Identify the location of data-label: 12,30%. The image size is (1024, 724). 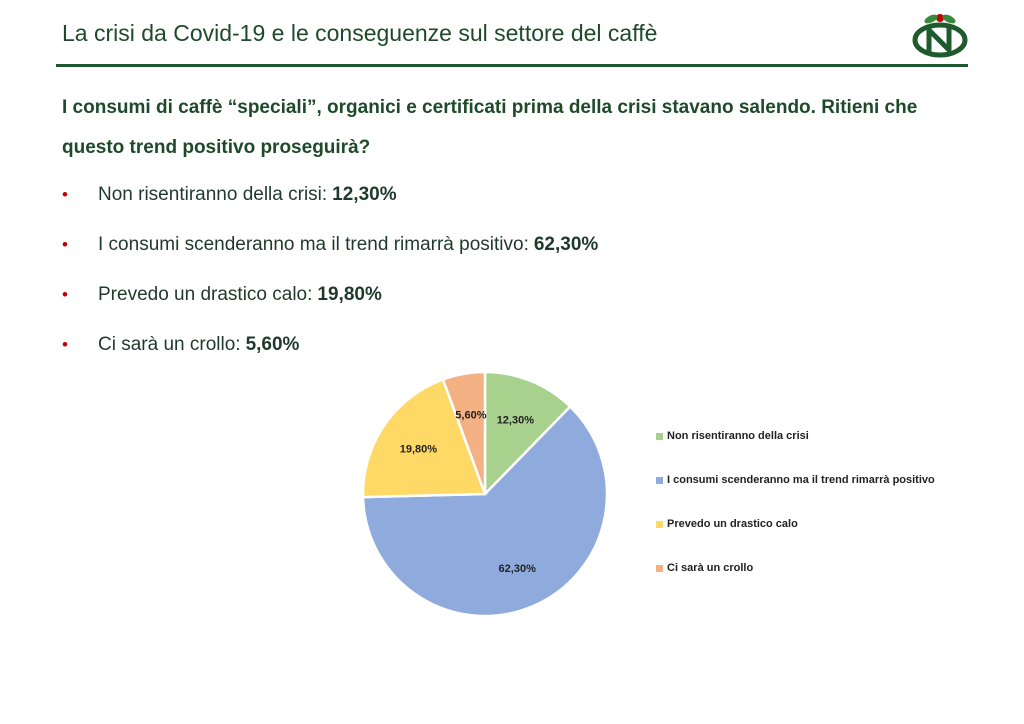
(516, 420).